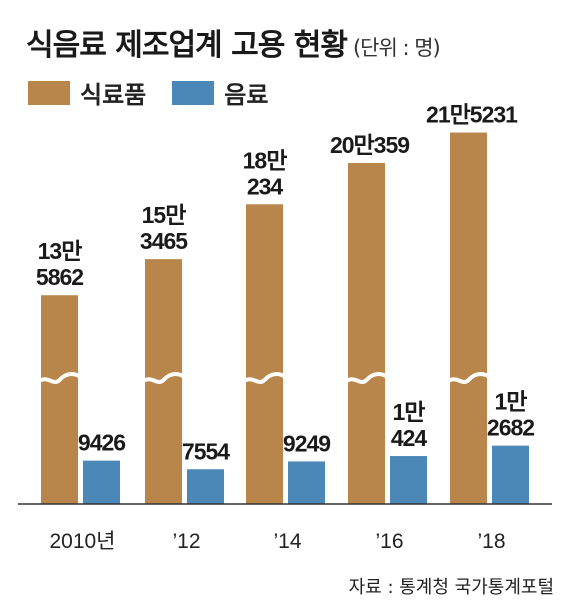 The height and width of the screenshot is (607, 570). I want to click on beverage-value-label-1-line-1: 7554, so click(206, 451).